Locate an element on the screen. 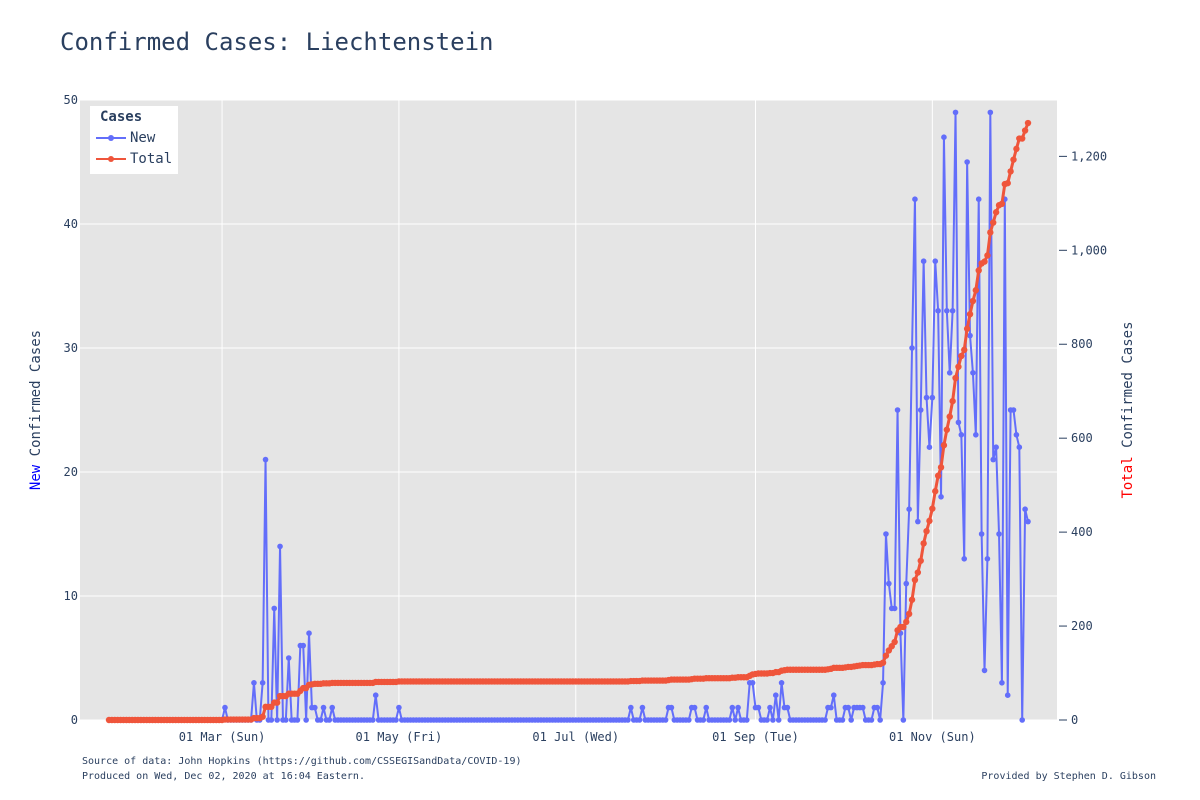  y-right-tick-label: 200 is located at coordinates (1082, 626).